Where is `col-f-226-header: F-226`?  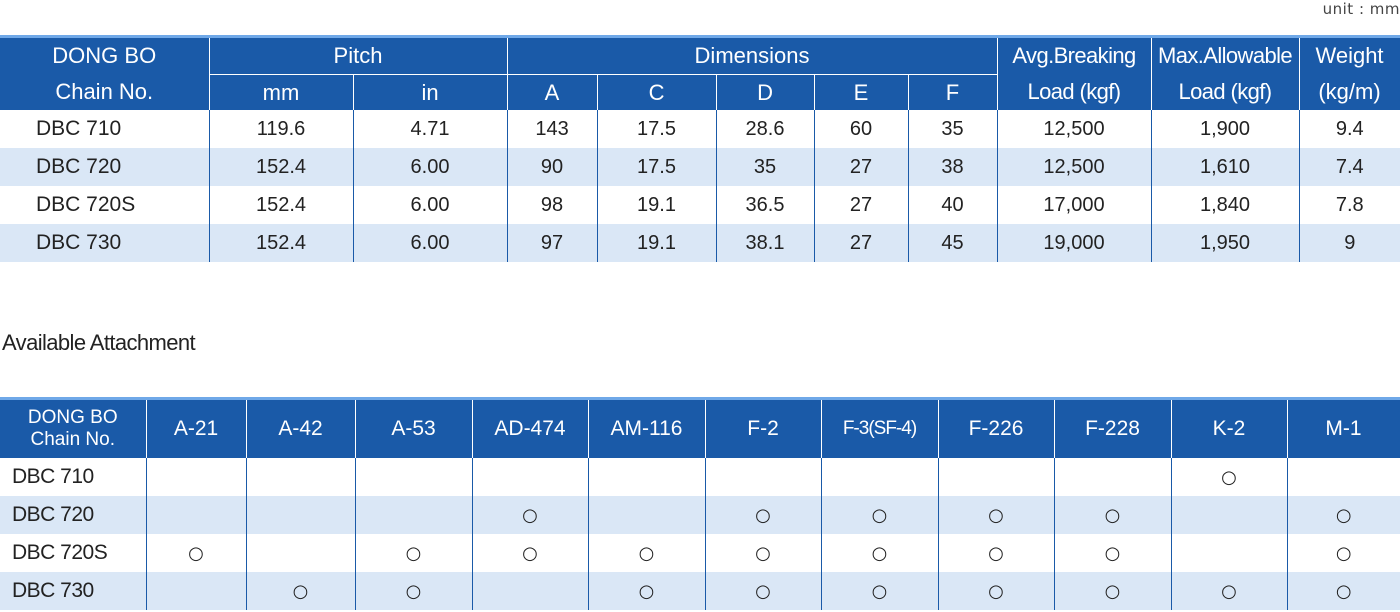 col-f-226-header: F-226 is located at coordinates (996, 429).